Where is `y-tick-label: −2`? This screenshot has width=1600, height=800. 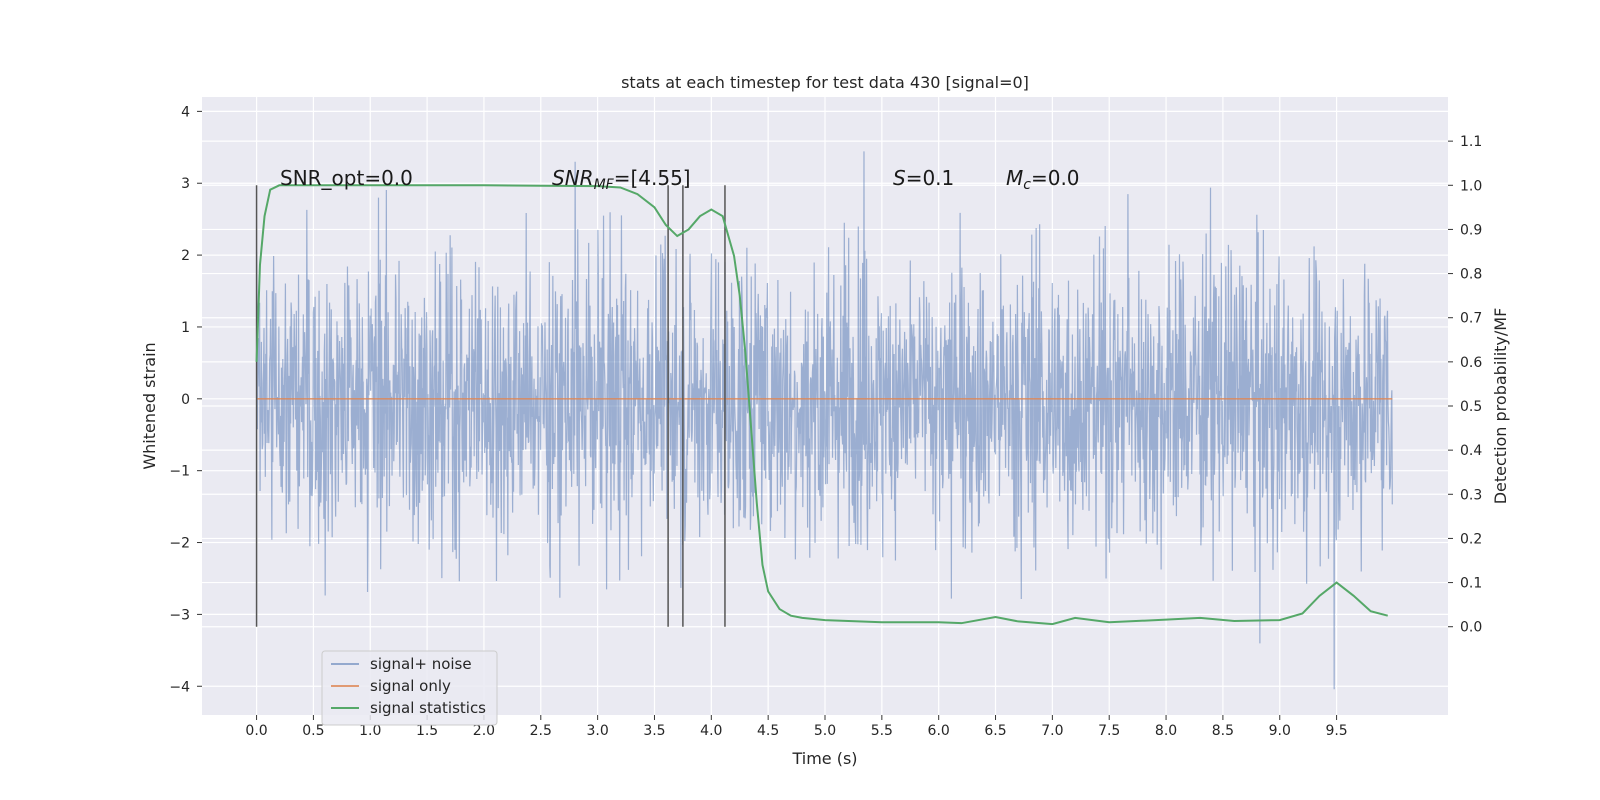
y-tick-label: −2 is located at coordinates (179, 544).